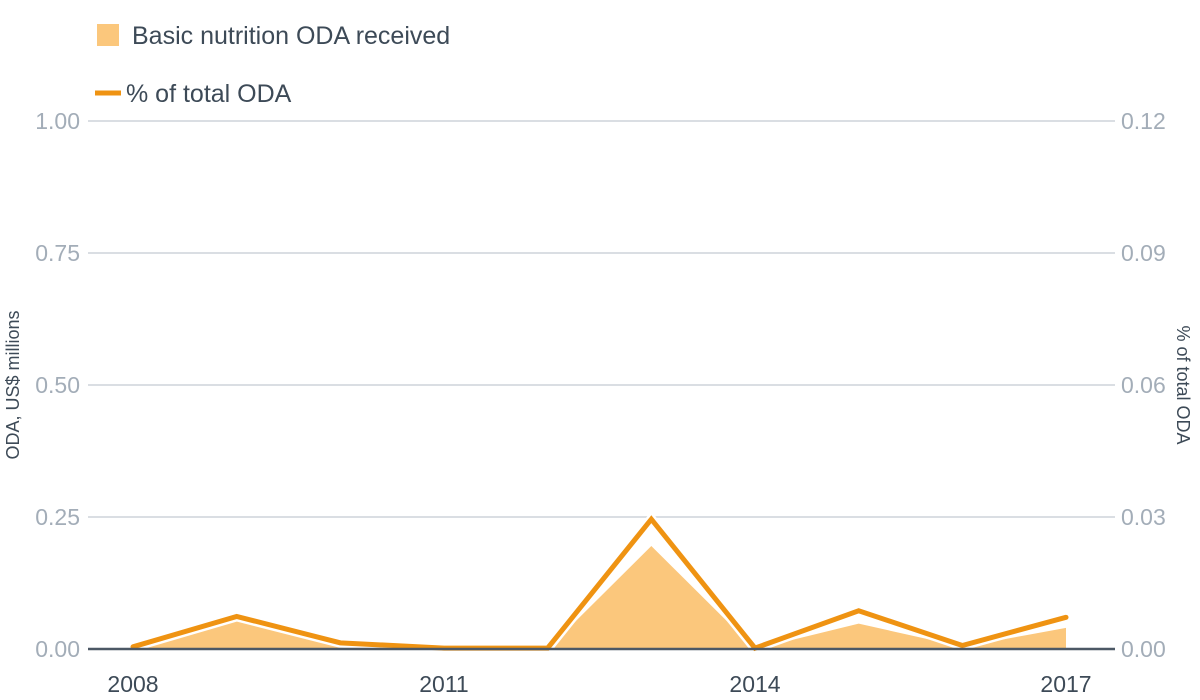  What do you see at coordinates (57, 517) in the screenshot?
I see `left-tick-label: 0.25` at bounding box center [57, 517].